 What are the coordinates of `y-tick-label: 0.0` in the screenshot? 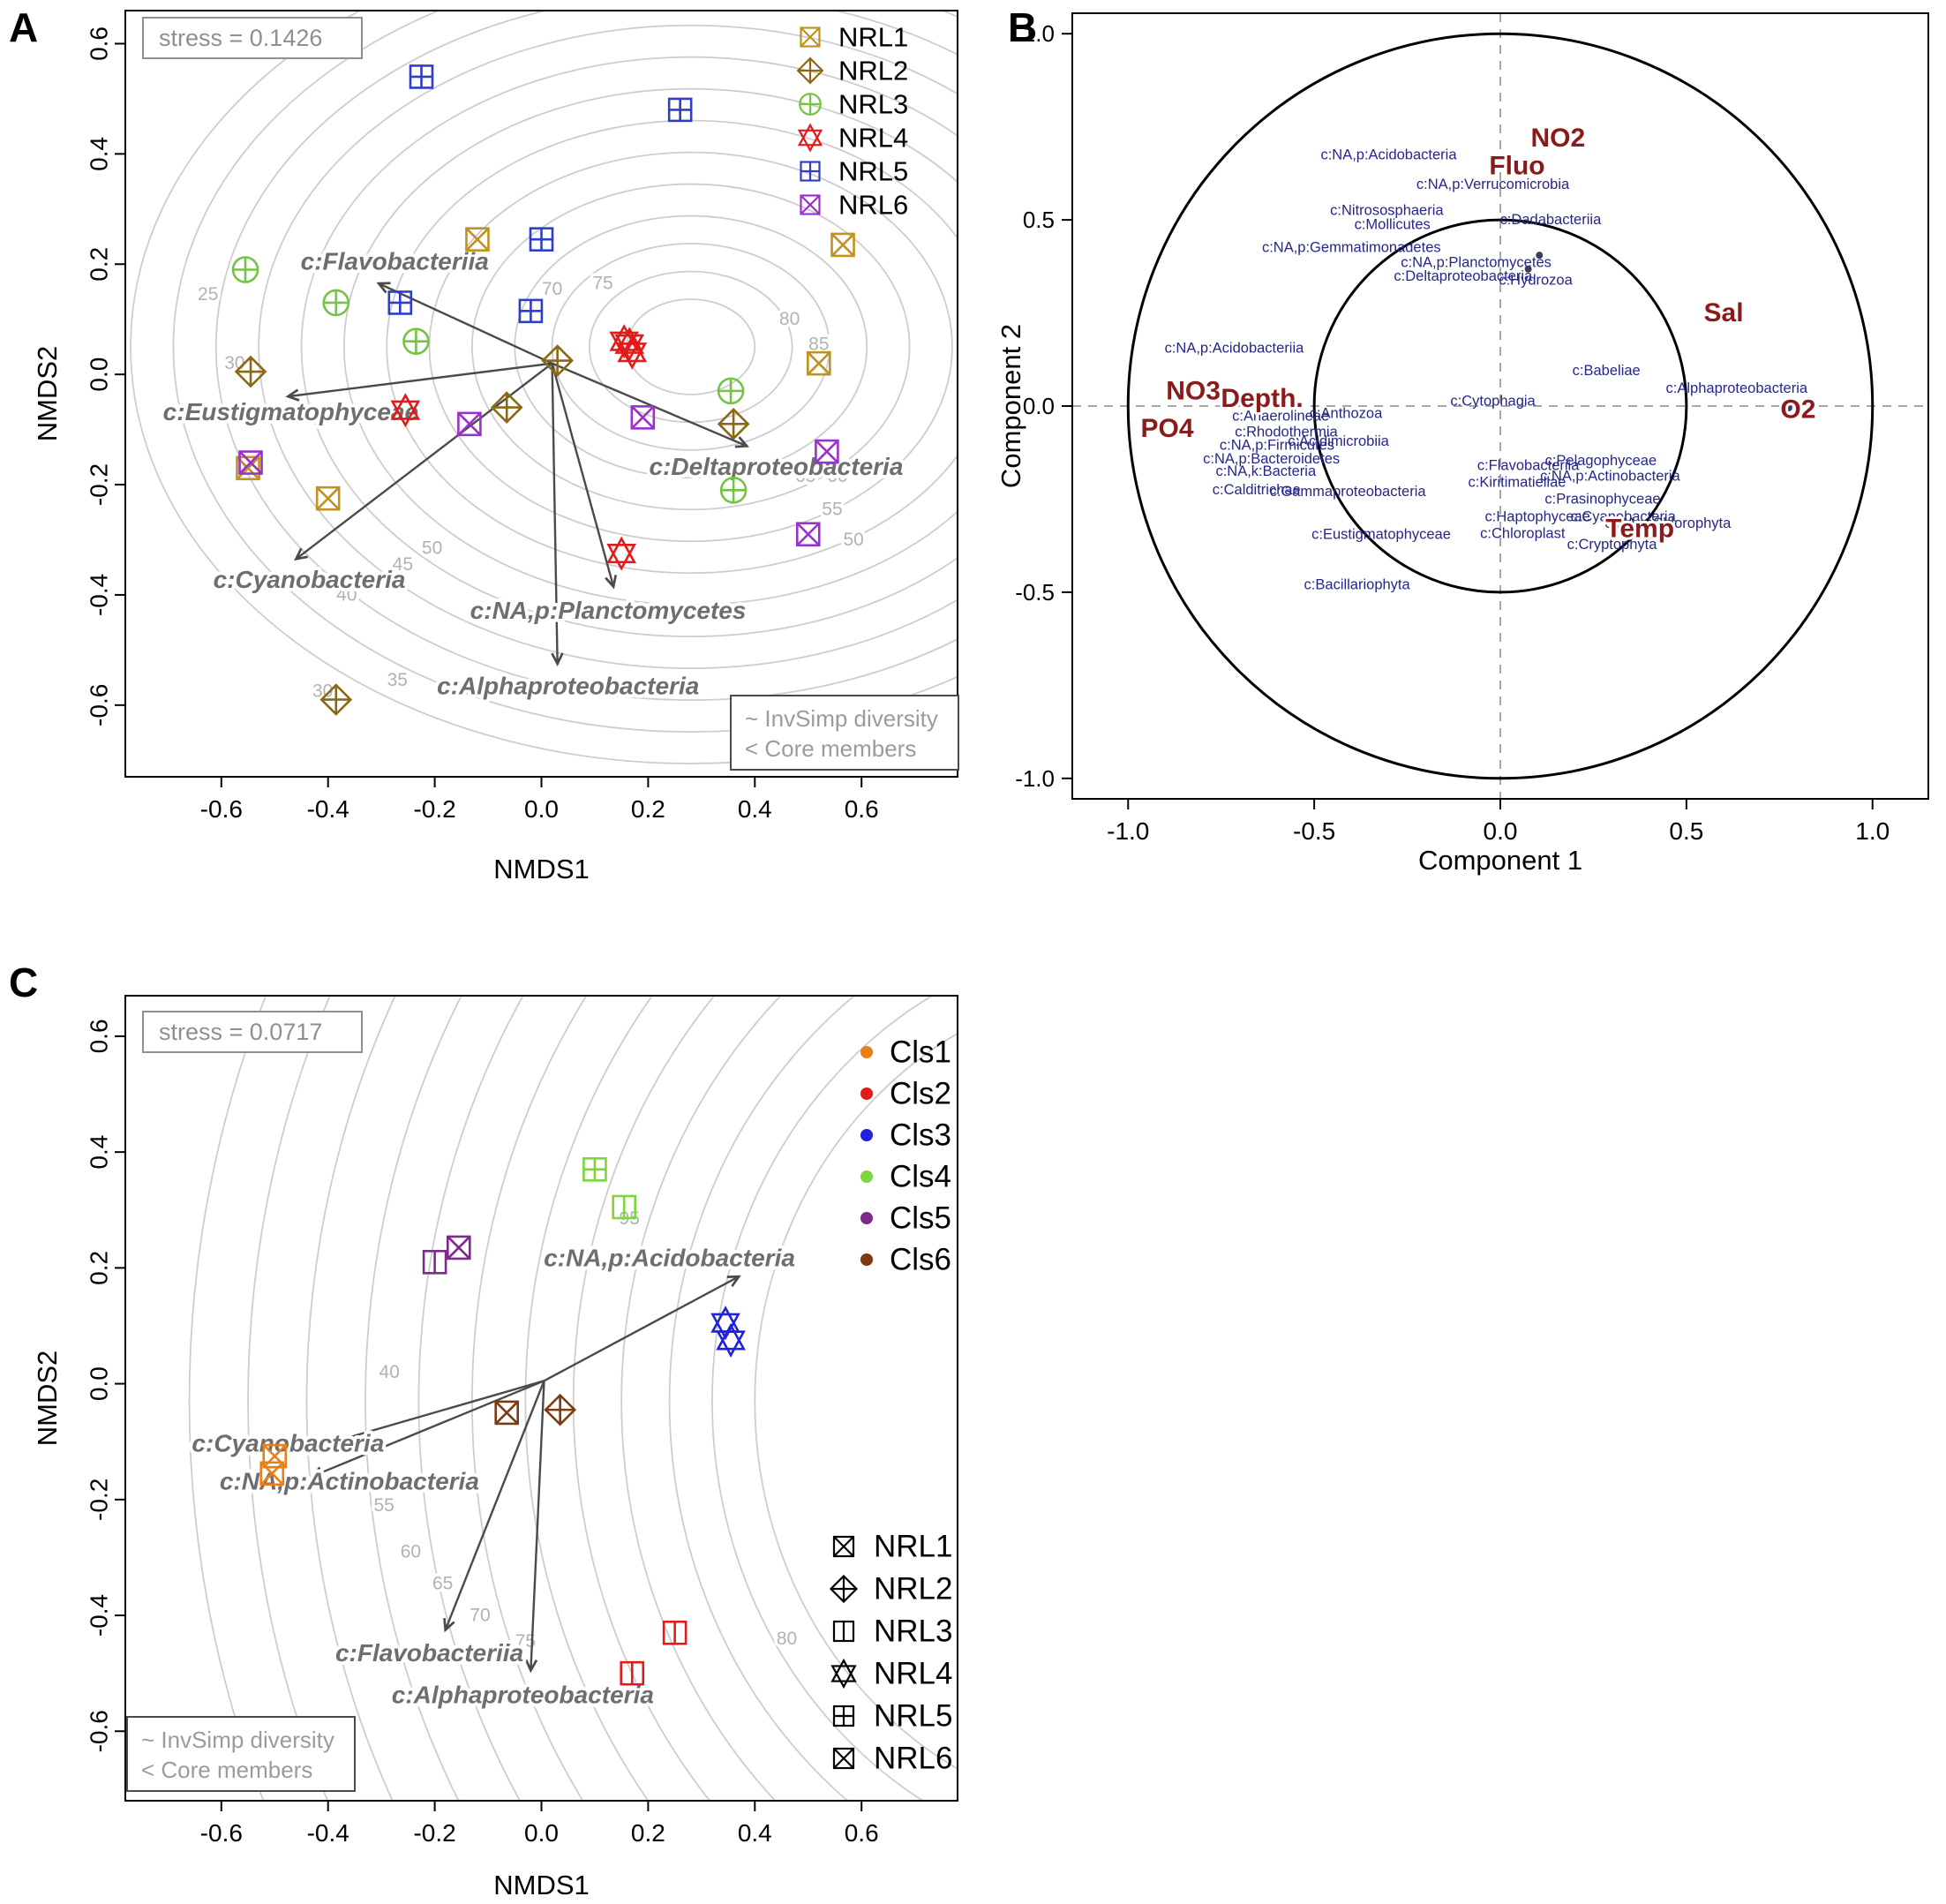 It's located at (99, 1383).